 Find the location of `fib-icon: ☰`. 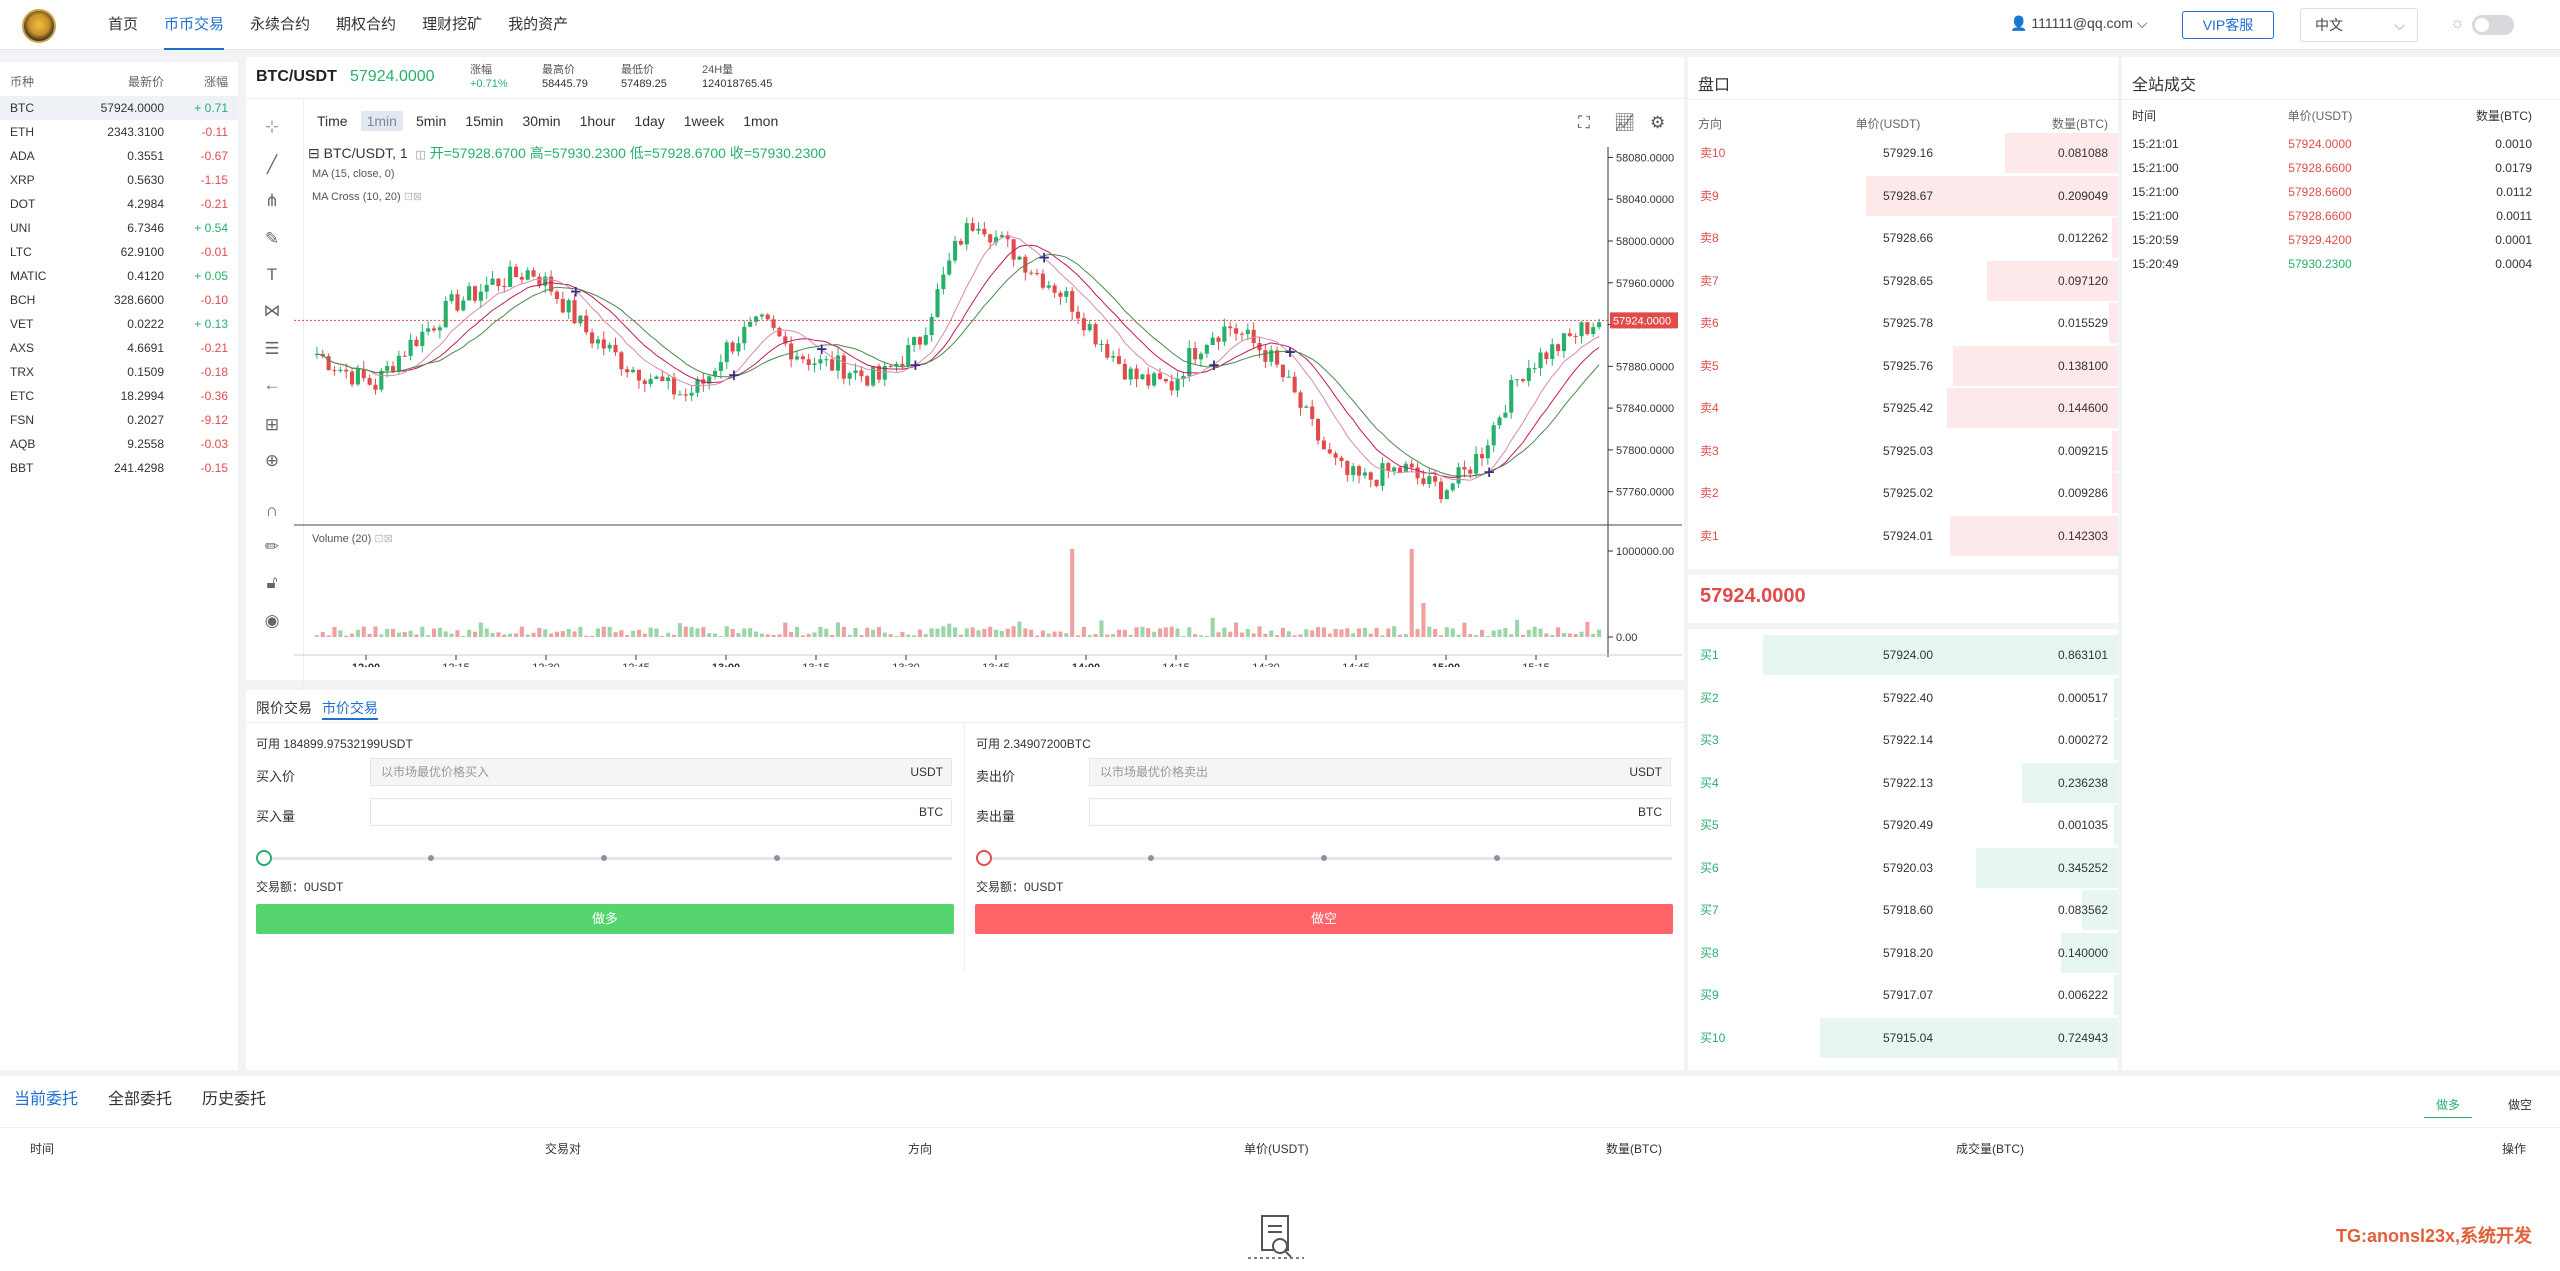

fib-icon: ☰ is located at coordinates (272, 348).